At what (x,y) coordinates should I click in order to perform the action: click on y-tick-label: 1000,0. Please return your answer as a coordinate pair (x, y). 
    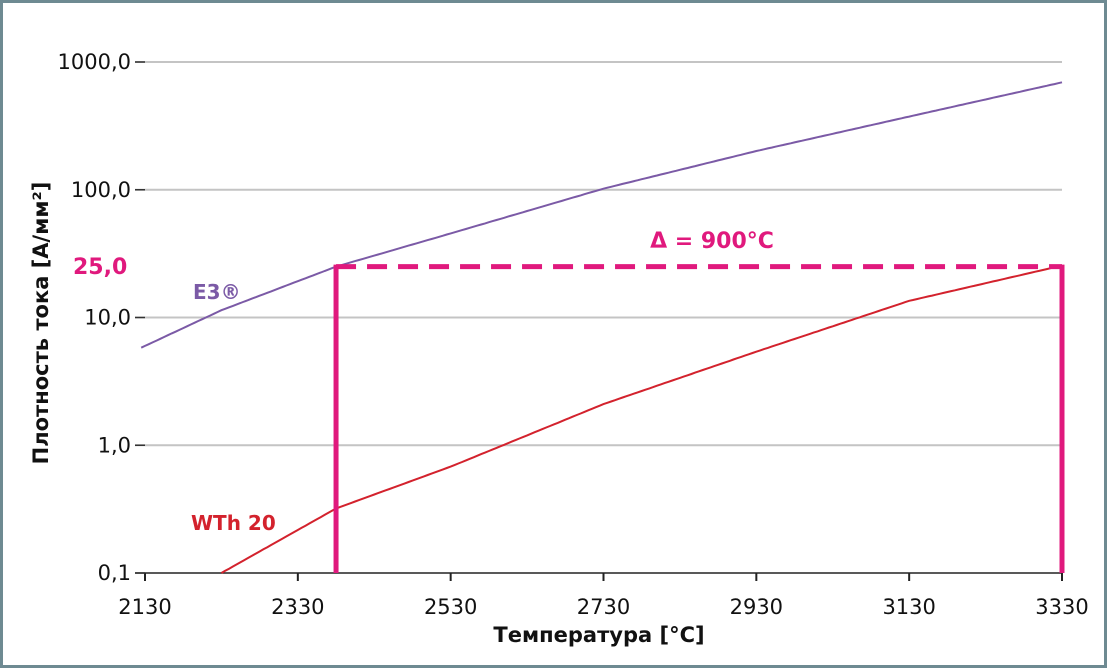
    Looking at the image, I should click on (94, 62).